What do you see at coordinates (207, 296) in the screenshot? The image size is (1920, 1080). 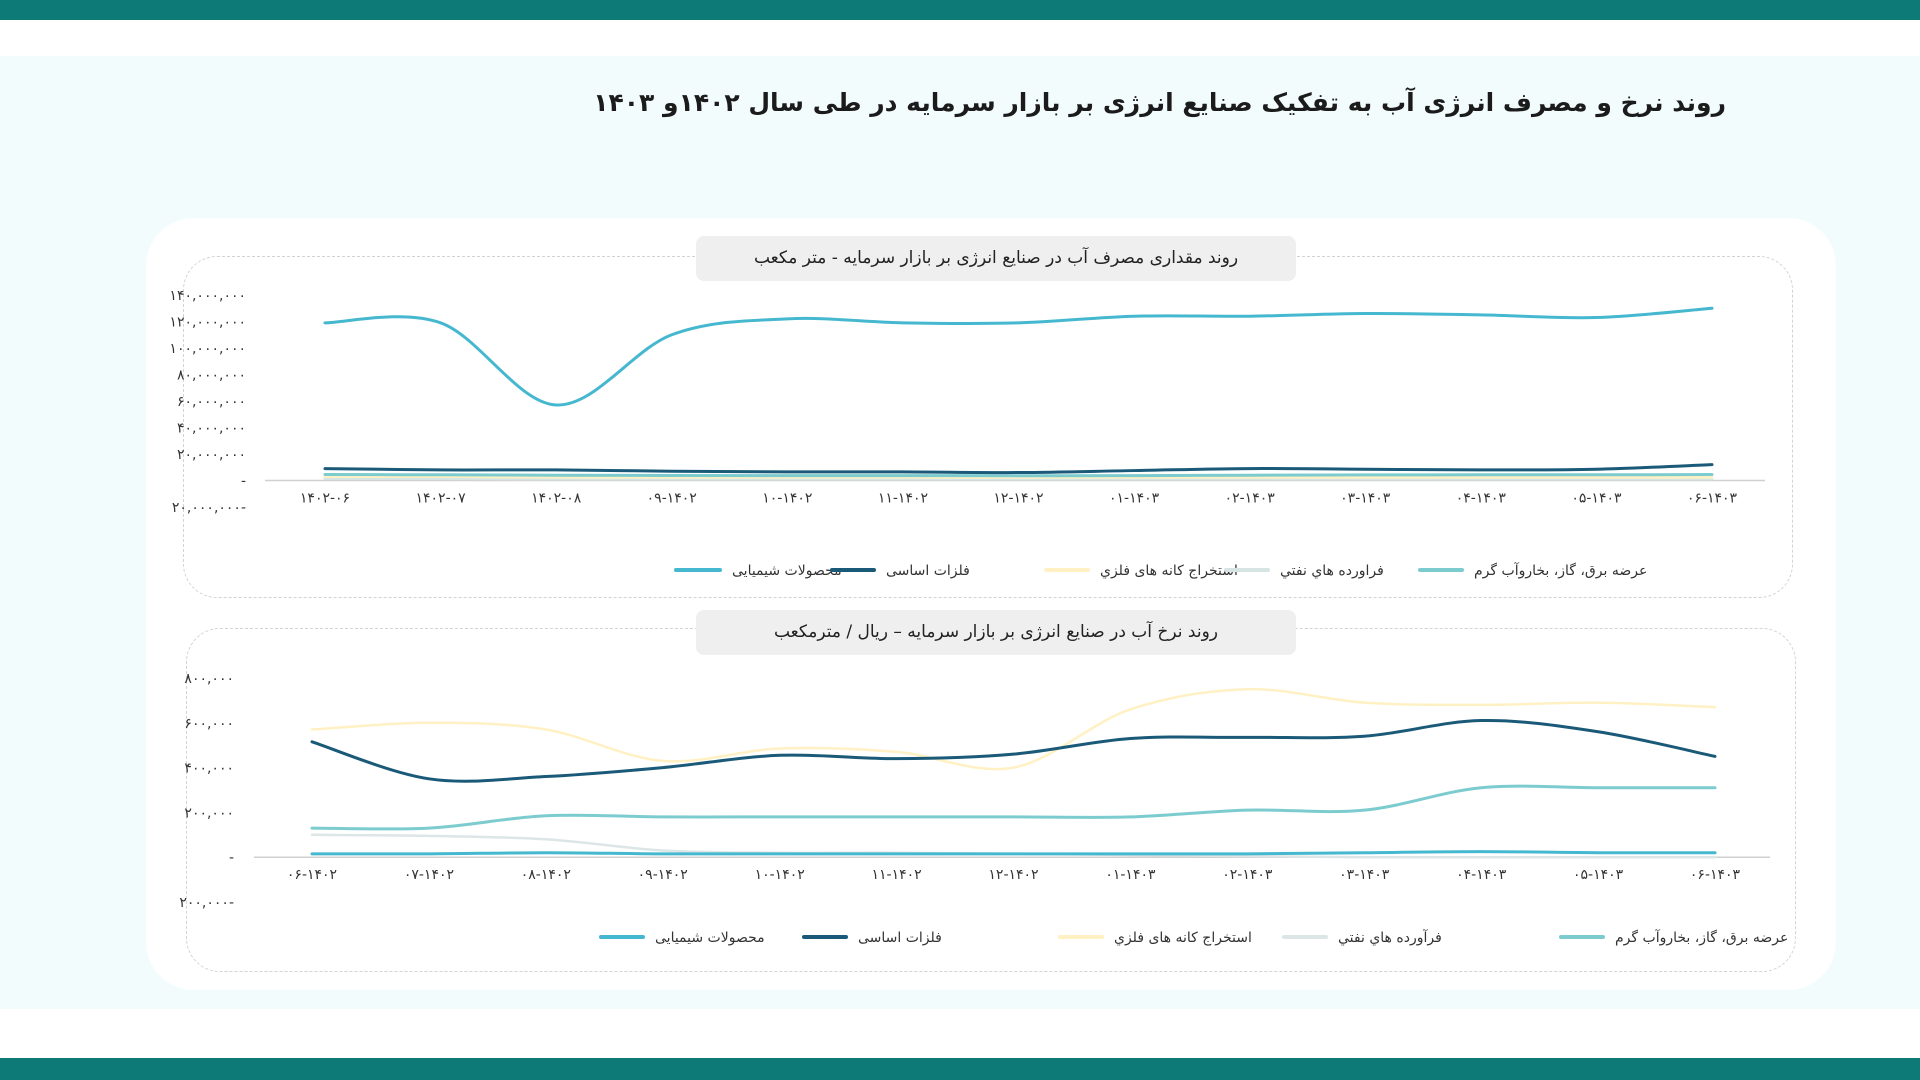 I see `y-tick-label: ۱۴۰,۰۰۰,۰۰۰` at bounding box center [207, 296].